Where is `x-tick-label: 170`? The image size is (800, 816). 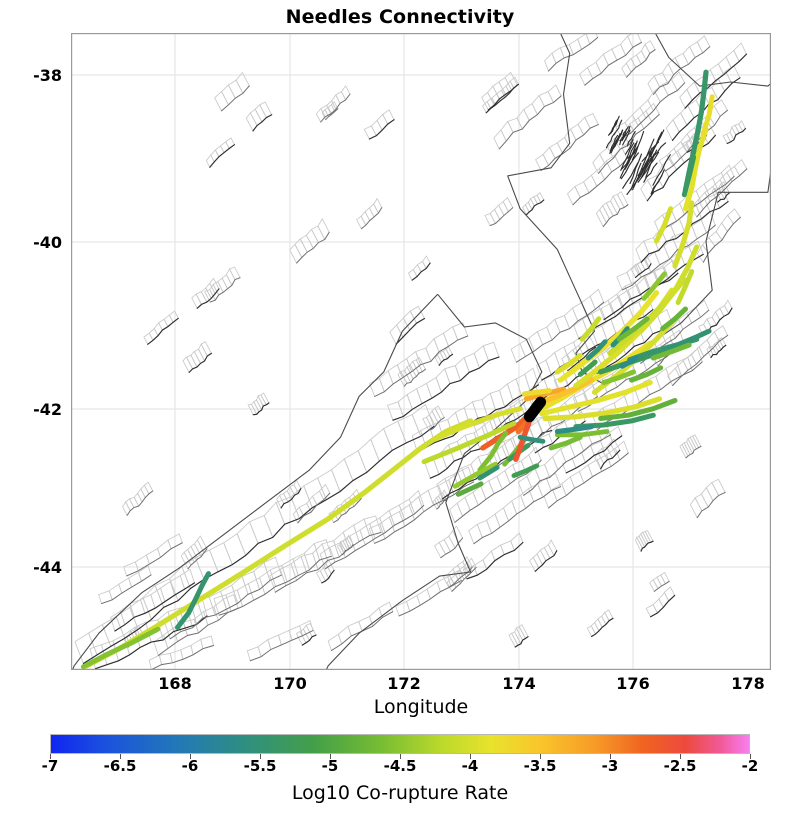 x-tick-label: 170 is located at coordinates (290, 683).